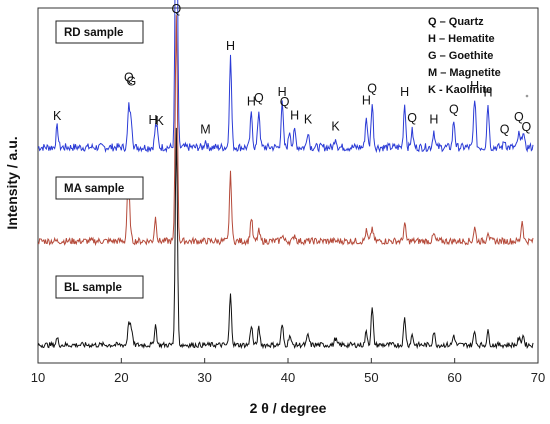 This screenshot has height=424, width=550. I want to click on x-tick-label: 60, so click(454, 377).